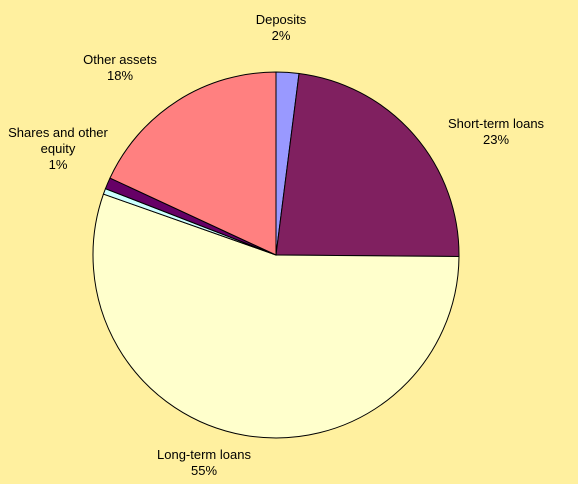 This screenshot has width=578, height=484. I want to click on slice-label: Short-term loans 23%, so click(496, 132).